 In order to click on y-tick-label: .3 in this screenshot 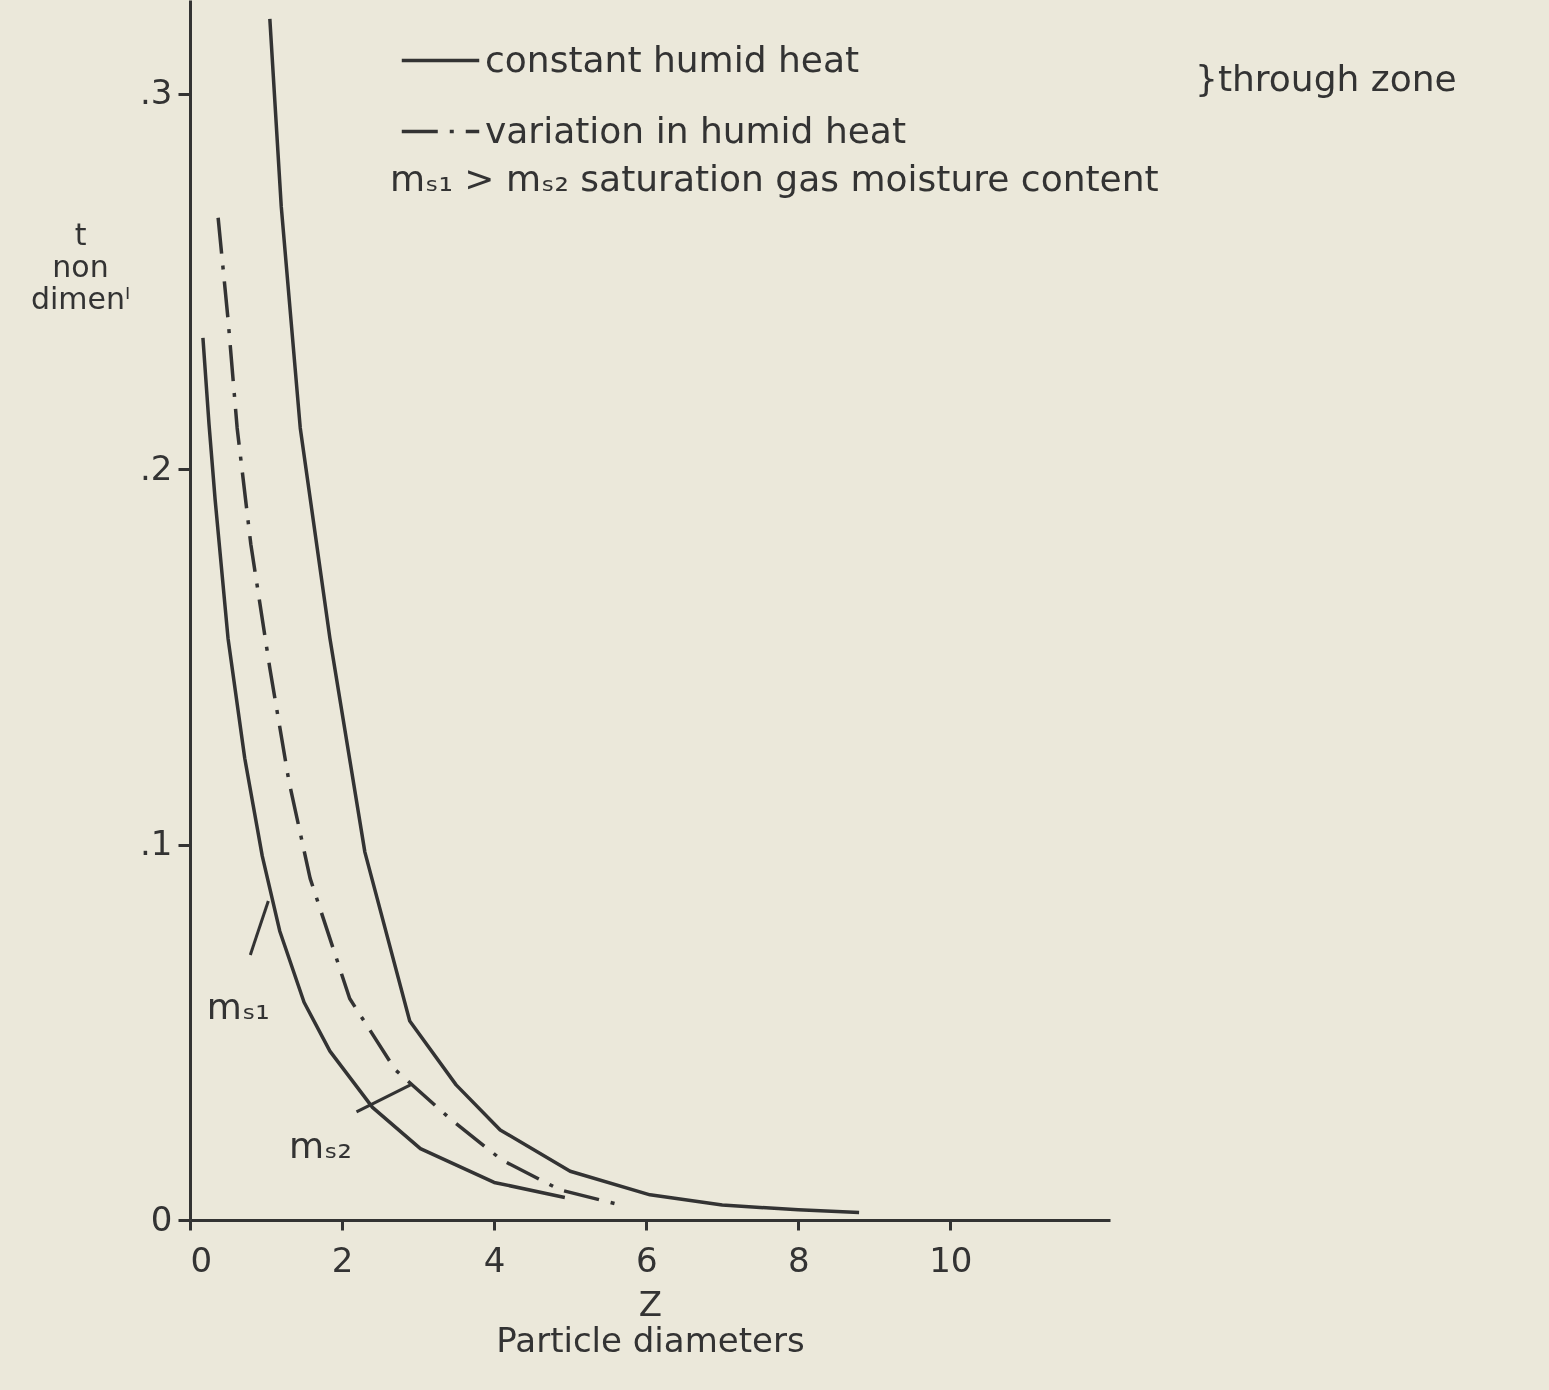, I will do `click(156, 92)`.